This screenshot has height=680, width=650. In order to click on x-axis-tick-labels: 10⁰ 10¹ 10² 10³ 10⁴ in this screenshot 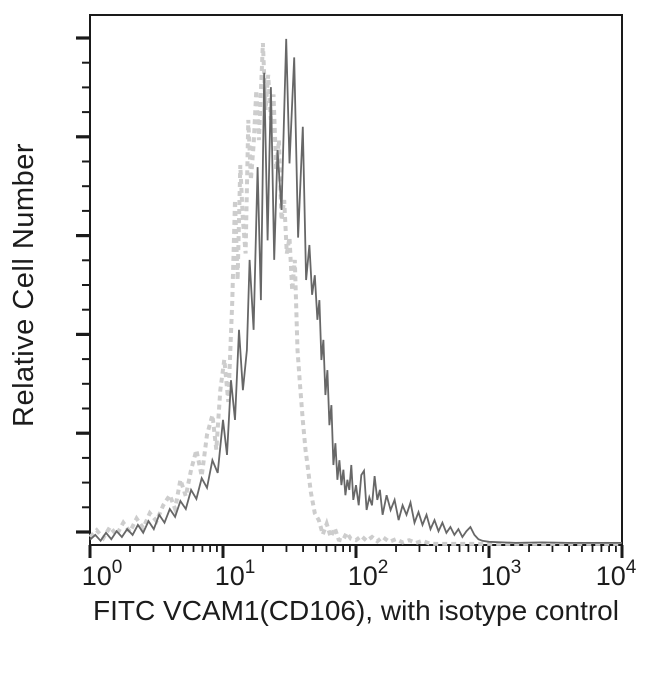, I will do `click(359, 574)`.